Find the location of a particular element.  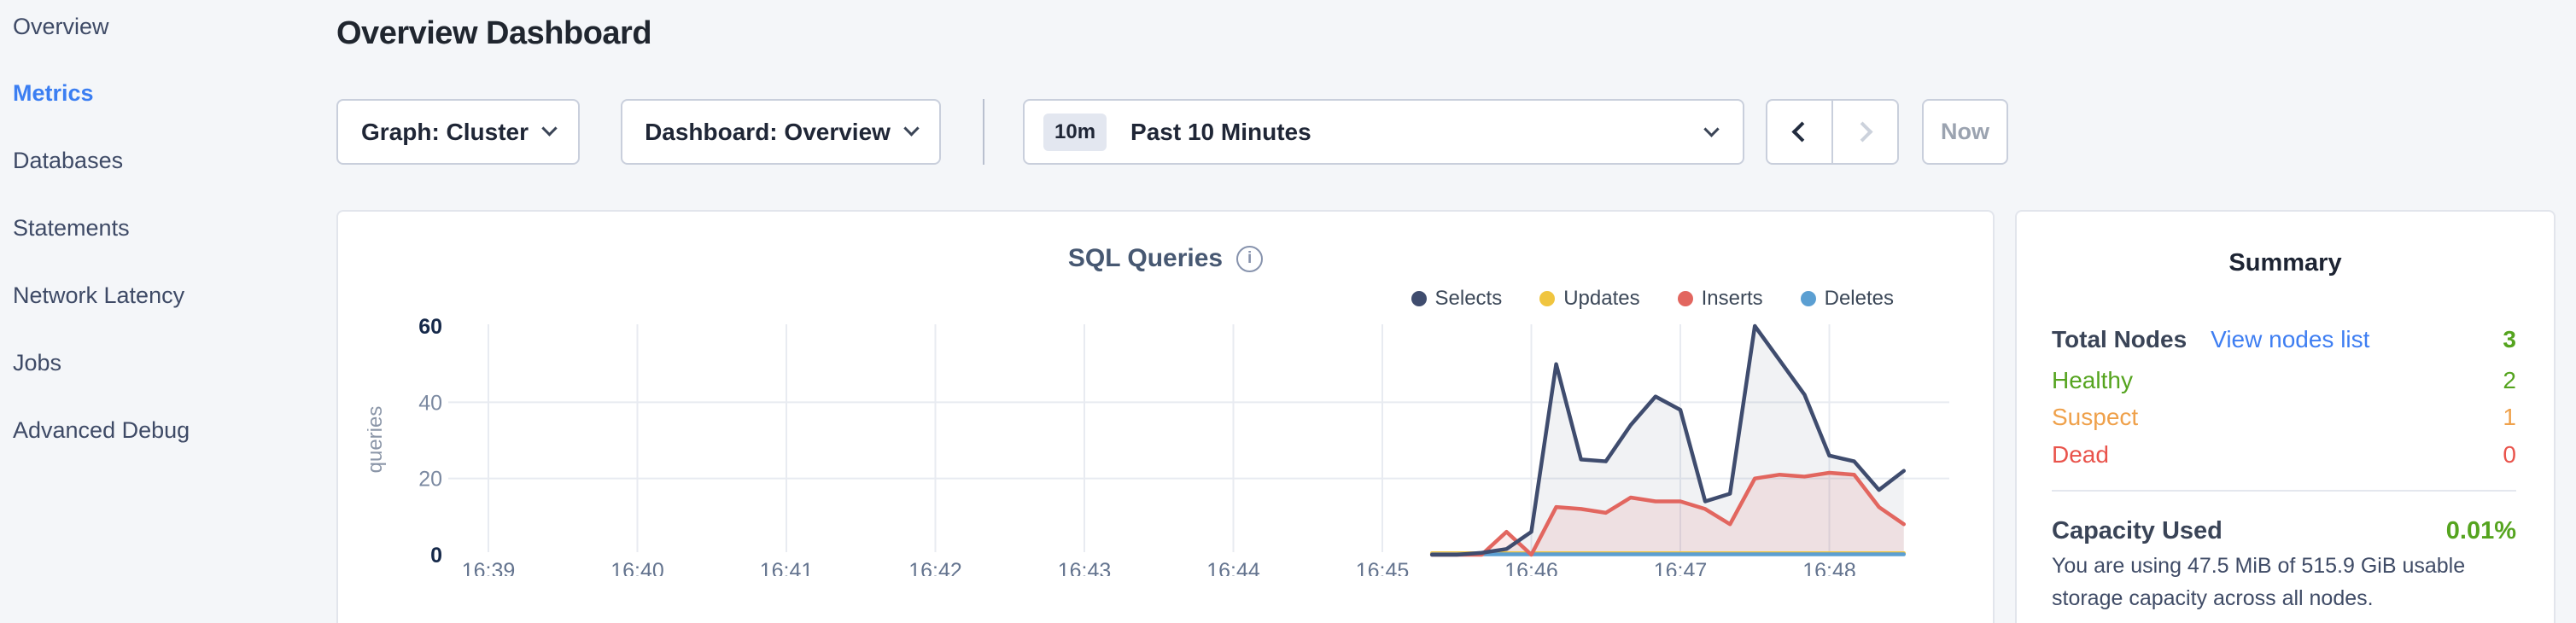

summary-panel is located at coordinates (2285, 416).